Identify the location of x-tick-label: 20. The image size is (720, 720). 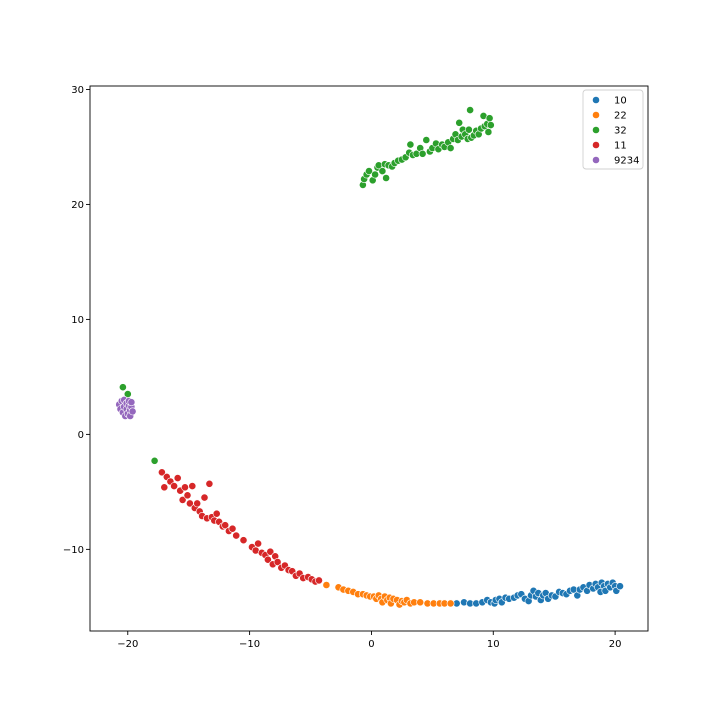
(615, 644).